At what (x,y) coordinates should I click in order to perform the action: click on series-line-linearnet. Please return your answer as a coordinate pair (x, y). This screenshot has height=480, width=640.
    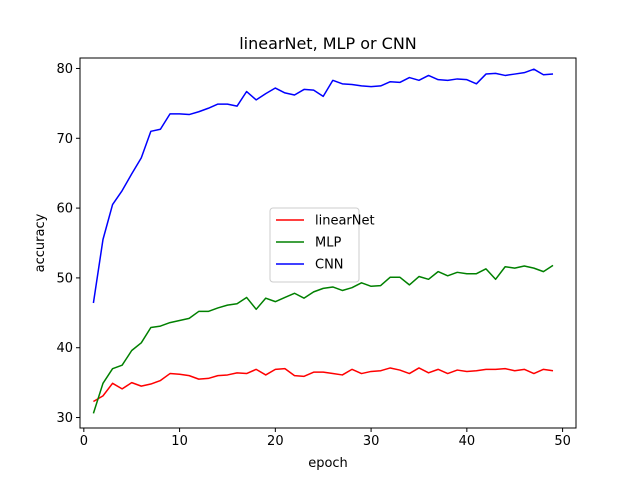
    Looking at the image, I should click on (323, 385).